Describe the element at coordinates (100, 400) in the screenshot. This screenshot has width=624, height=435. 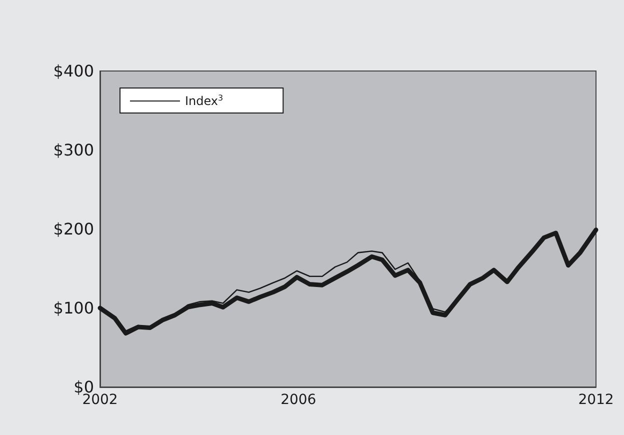
I see `x-tick-label: 2002` at that location.